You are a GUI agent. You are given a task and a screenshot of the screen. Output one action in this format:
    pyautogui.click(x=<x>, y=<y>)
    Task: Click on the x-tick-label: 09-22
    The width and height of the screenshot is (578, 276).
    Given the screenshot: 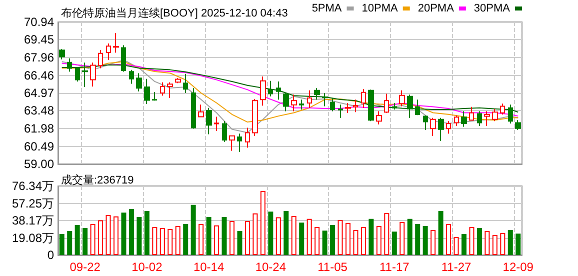 What is the action you would take?
    pyautogui.click(x=85, y=267)
    